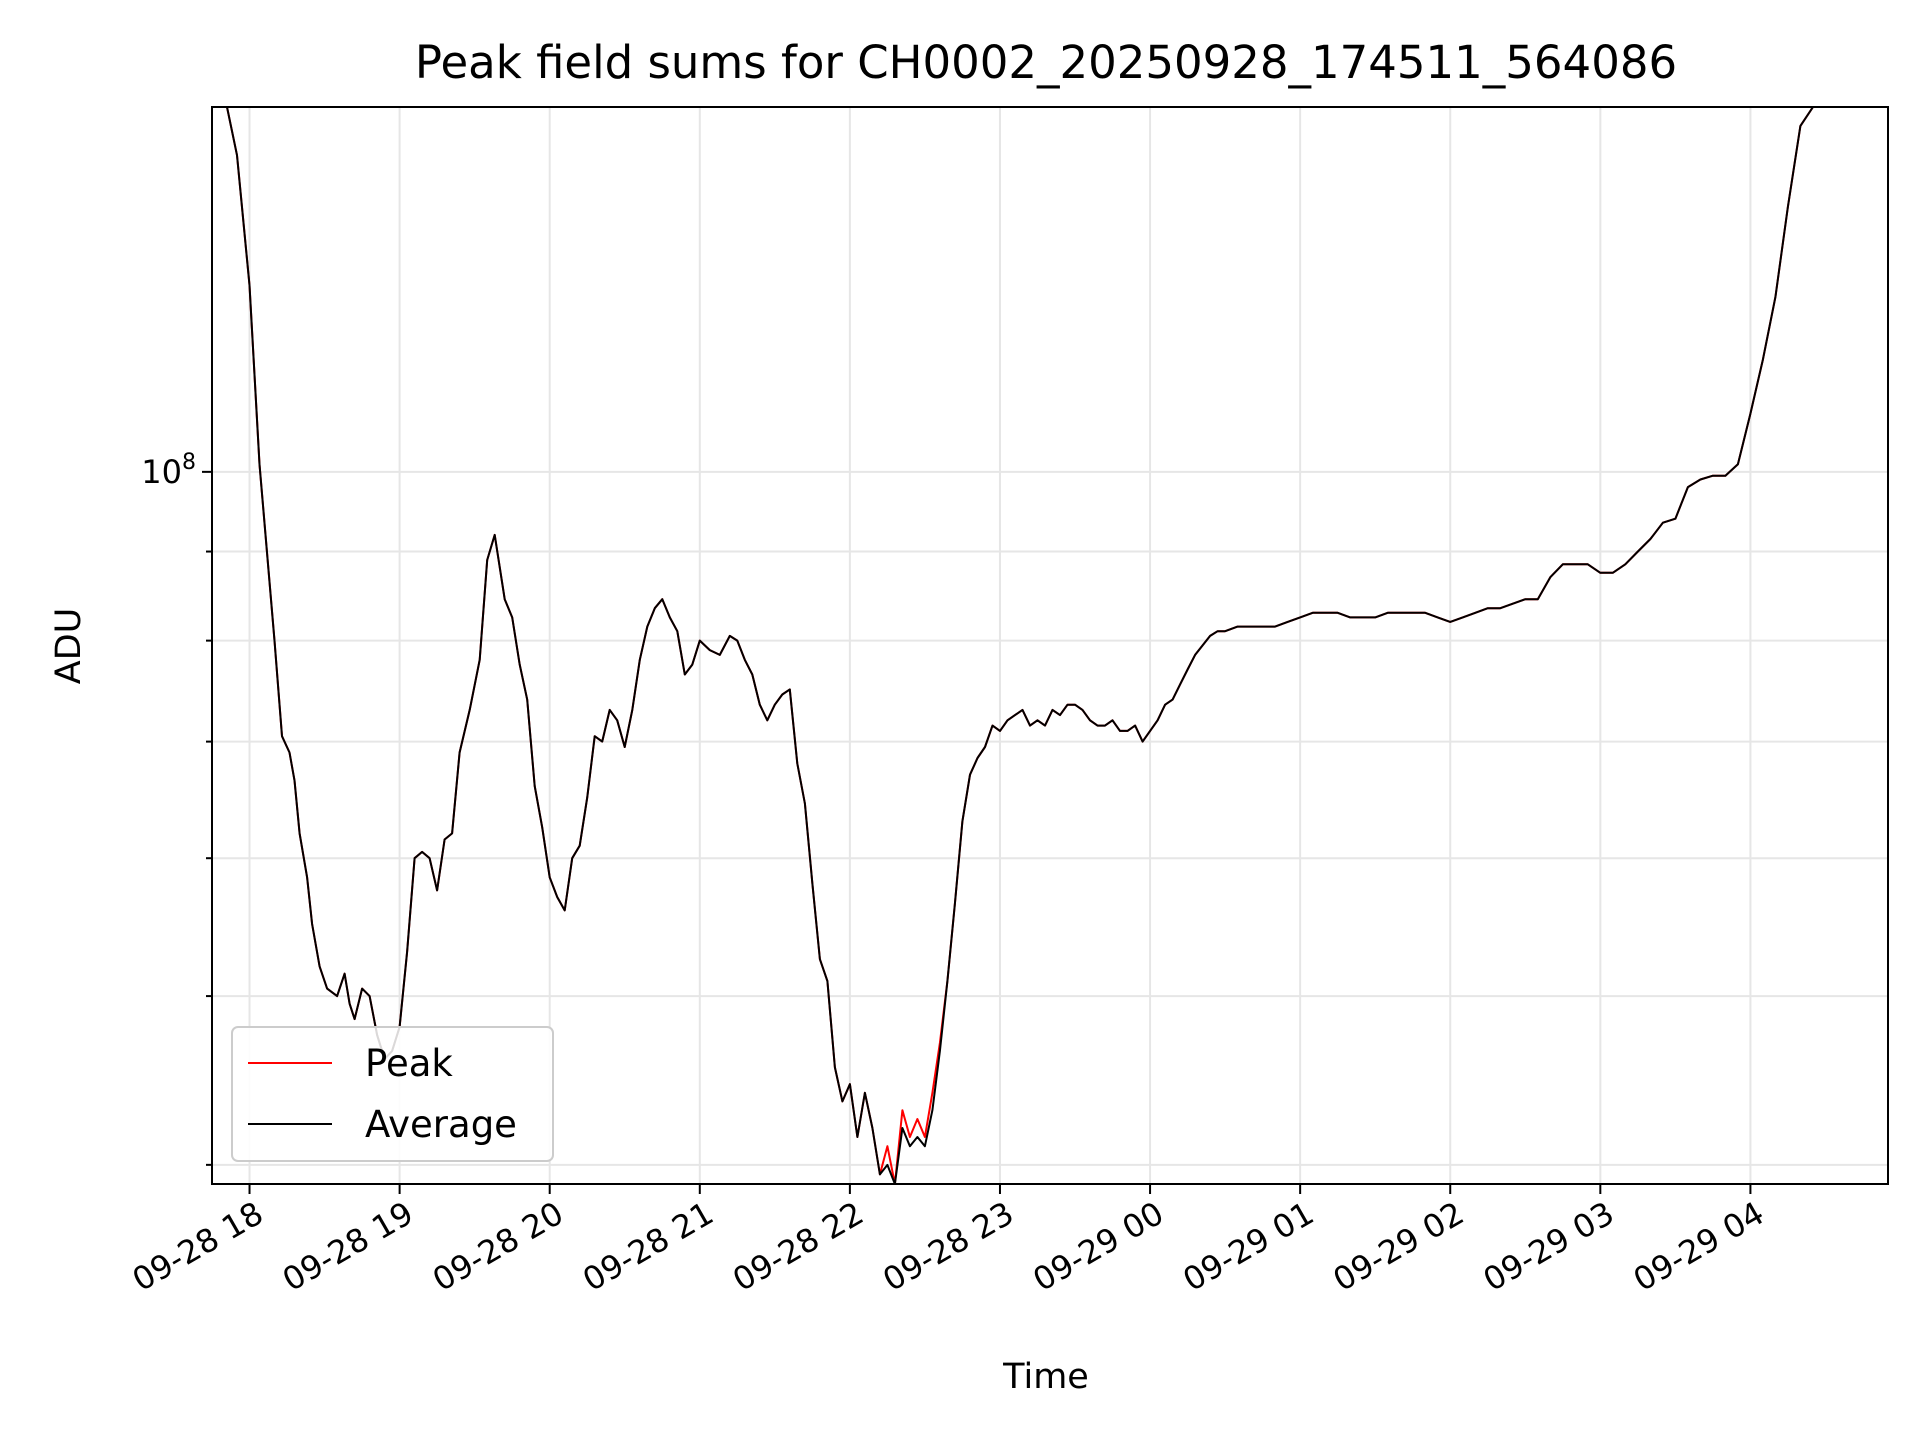 The image size is (1920, 1440). I want to click on legend: Peak Average, so click(392, 1094).